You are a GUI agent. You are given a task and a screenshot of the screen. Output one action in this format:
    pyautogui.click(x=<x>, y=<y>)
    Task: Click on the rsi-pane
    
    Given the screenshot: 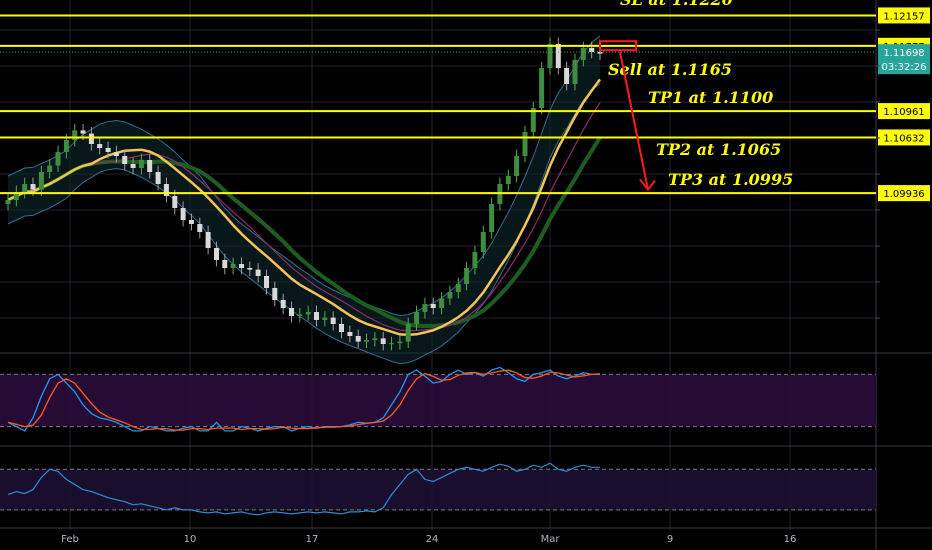 What is the action you would take?
    pyautogui.click(x=438, y=489)
    